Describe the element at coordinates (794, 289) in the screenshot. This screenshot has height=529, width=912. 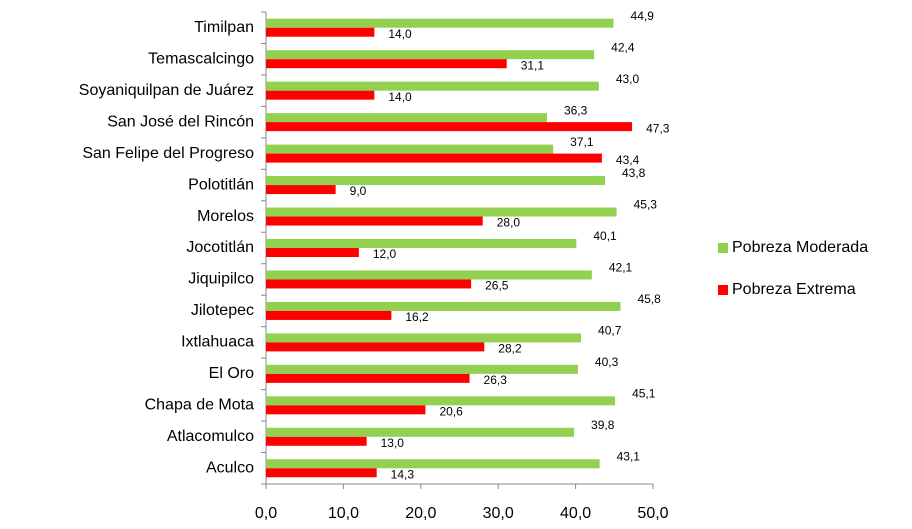
I see `legend-label: Pobreza Extrema` at that location.